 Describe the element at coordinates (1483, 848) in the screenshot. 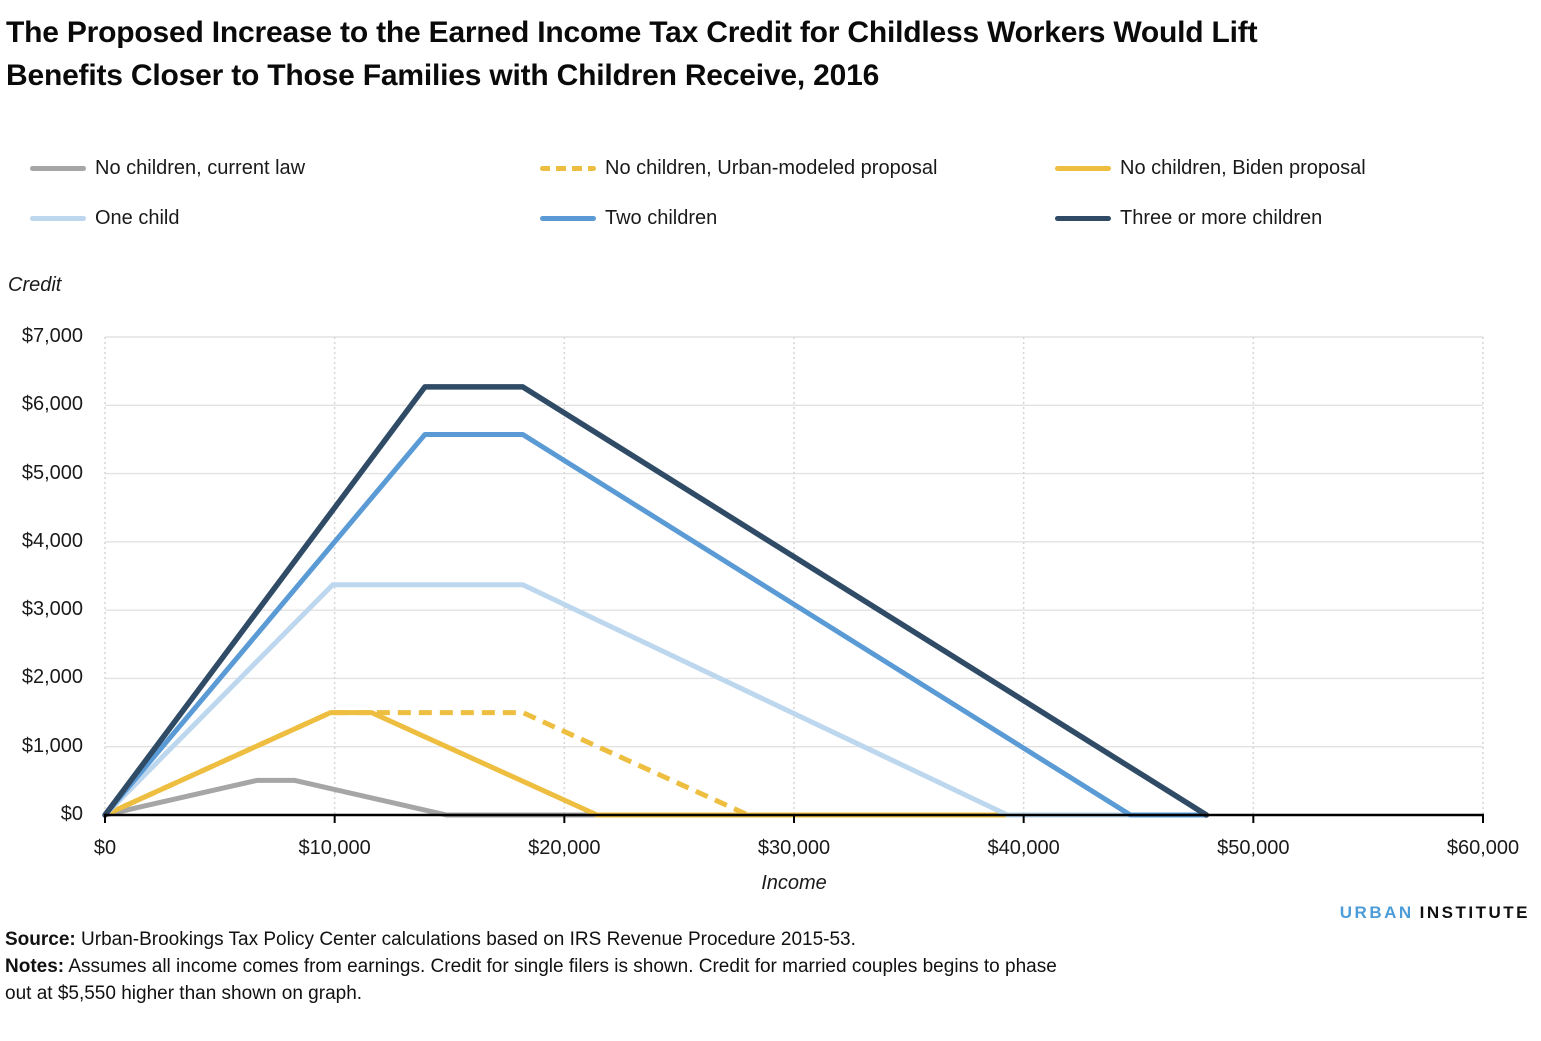

I see `x-tick-label: $60,000` at that location.